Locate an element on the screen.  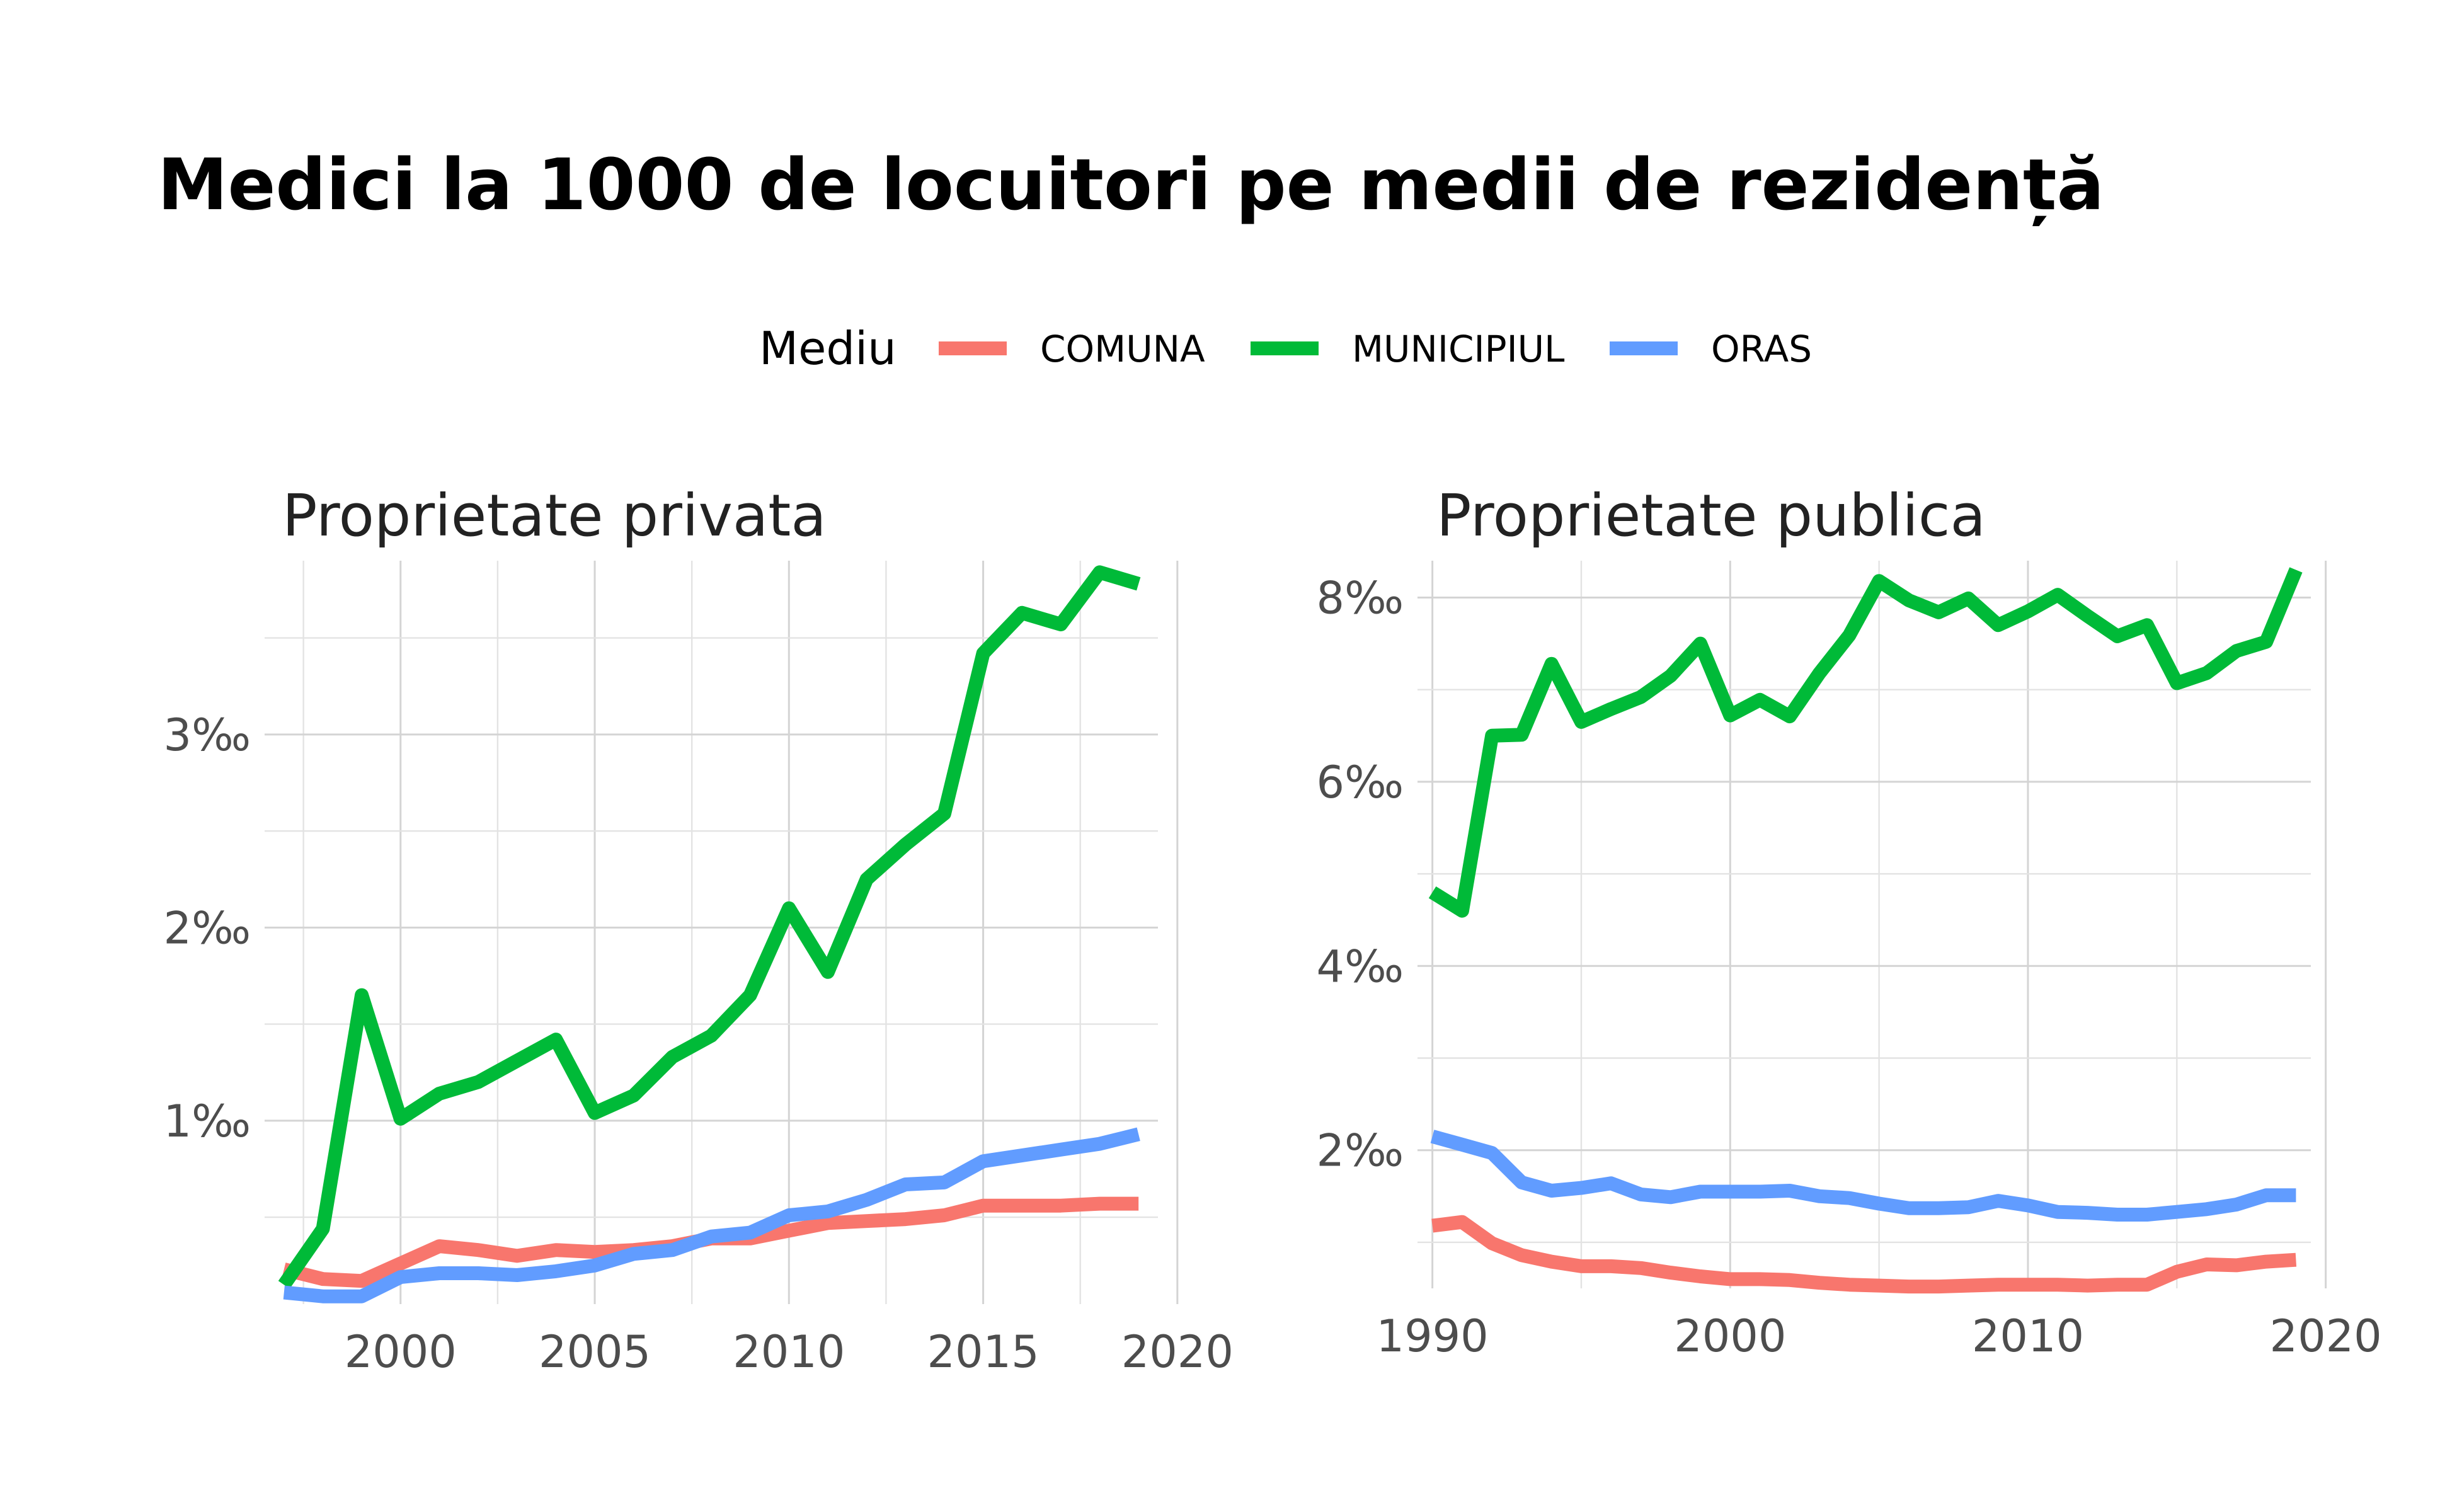
y-tick-label: 6‰ is located at coordinates (1360, 782).